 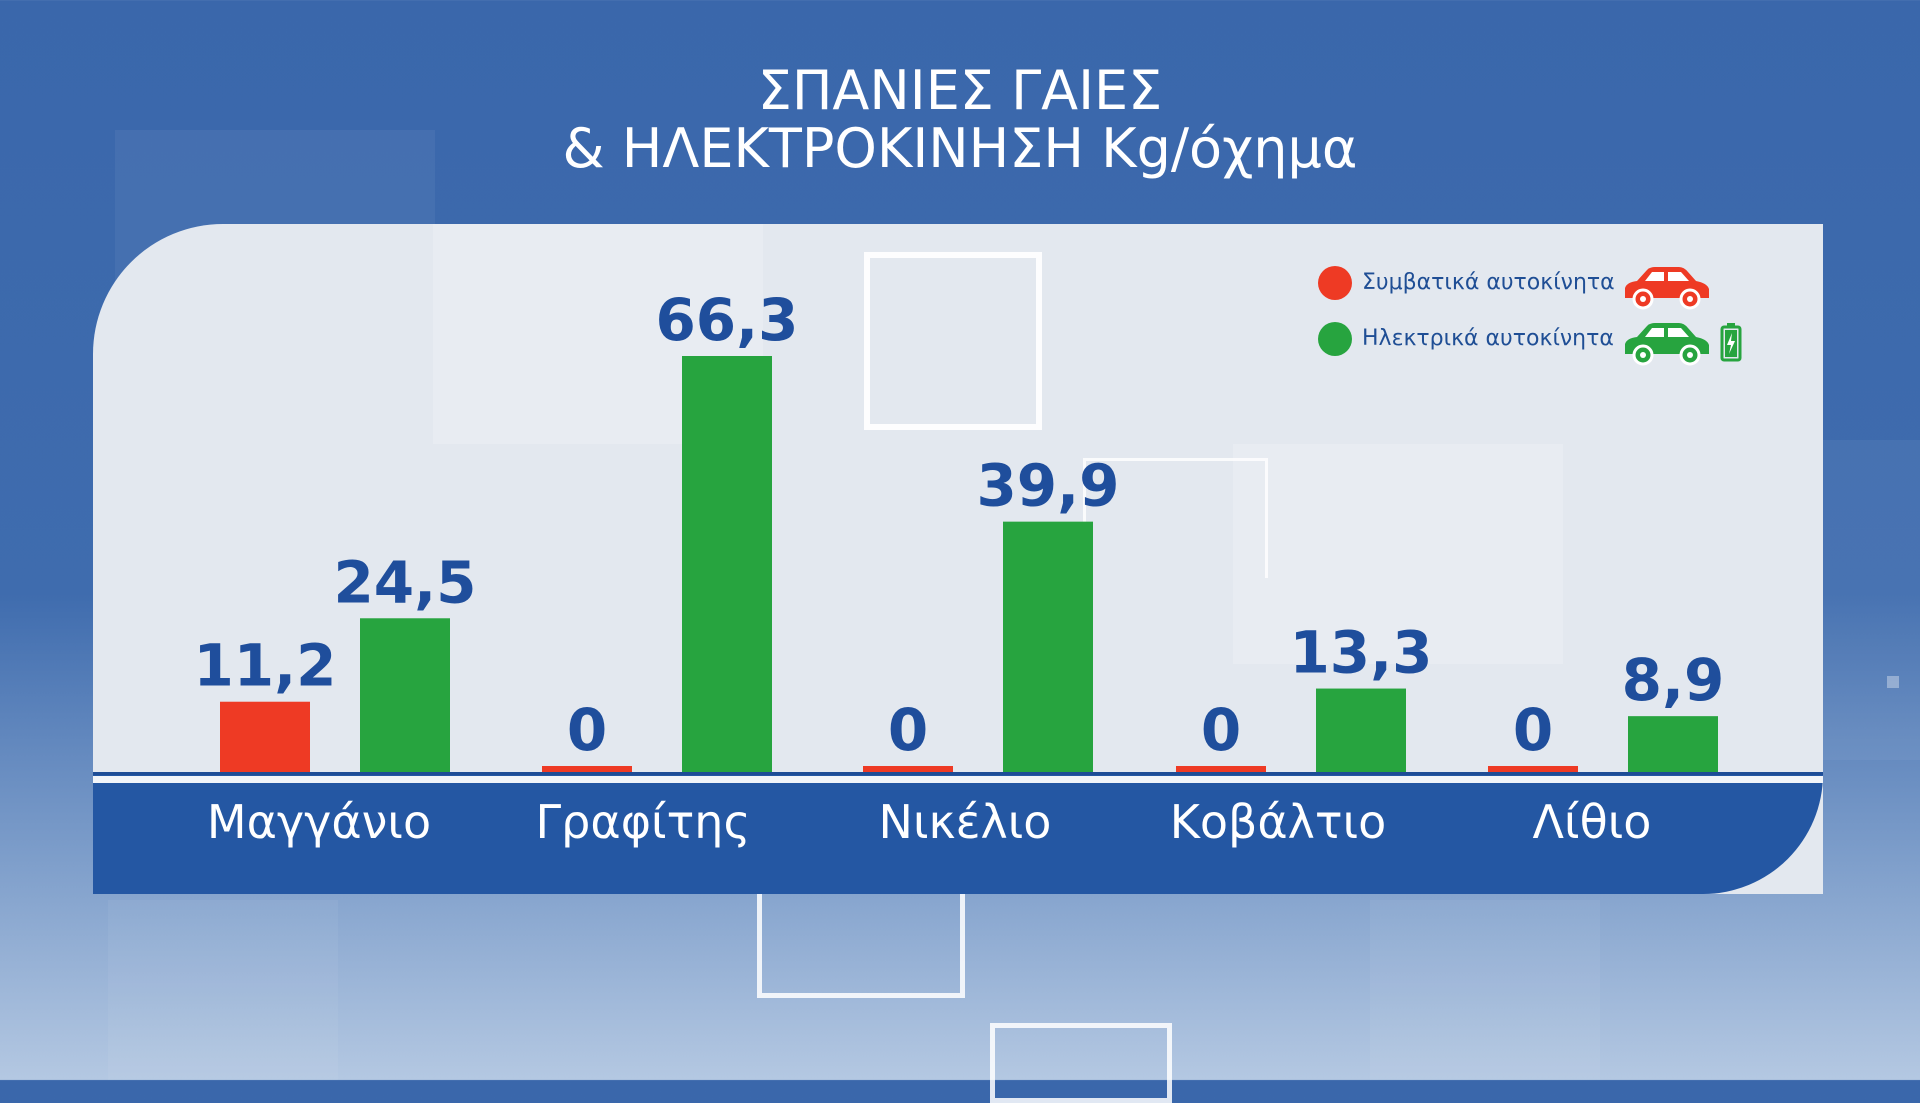 What do you see at coordinates (1673, 744) in the screenshot?
I see `bar-electric-lithium` at bounding box center [1673, 744].